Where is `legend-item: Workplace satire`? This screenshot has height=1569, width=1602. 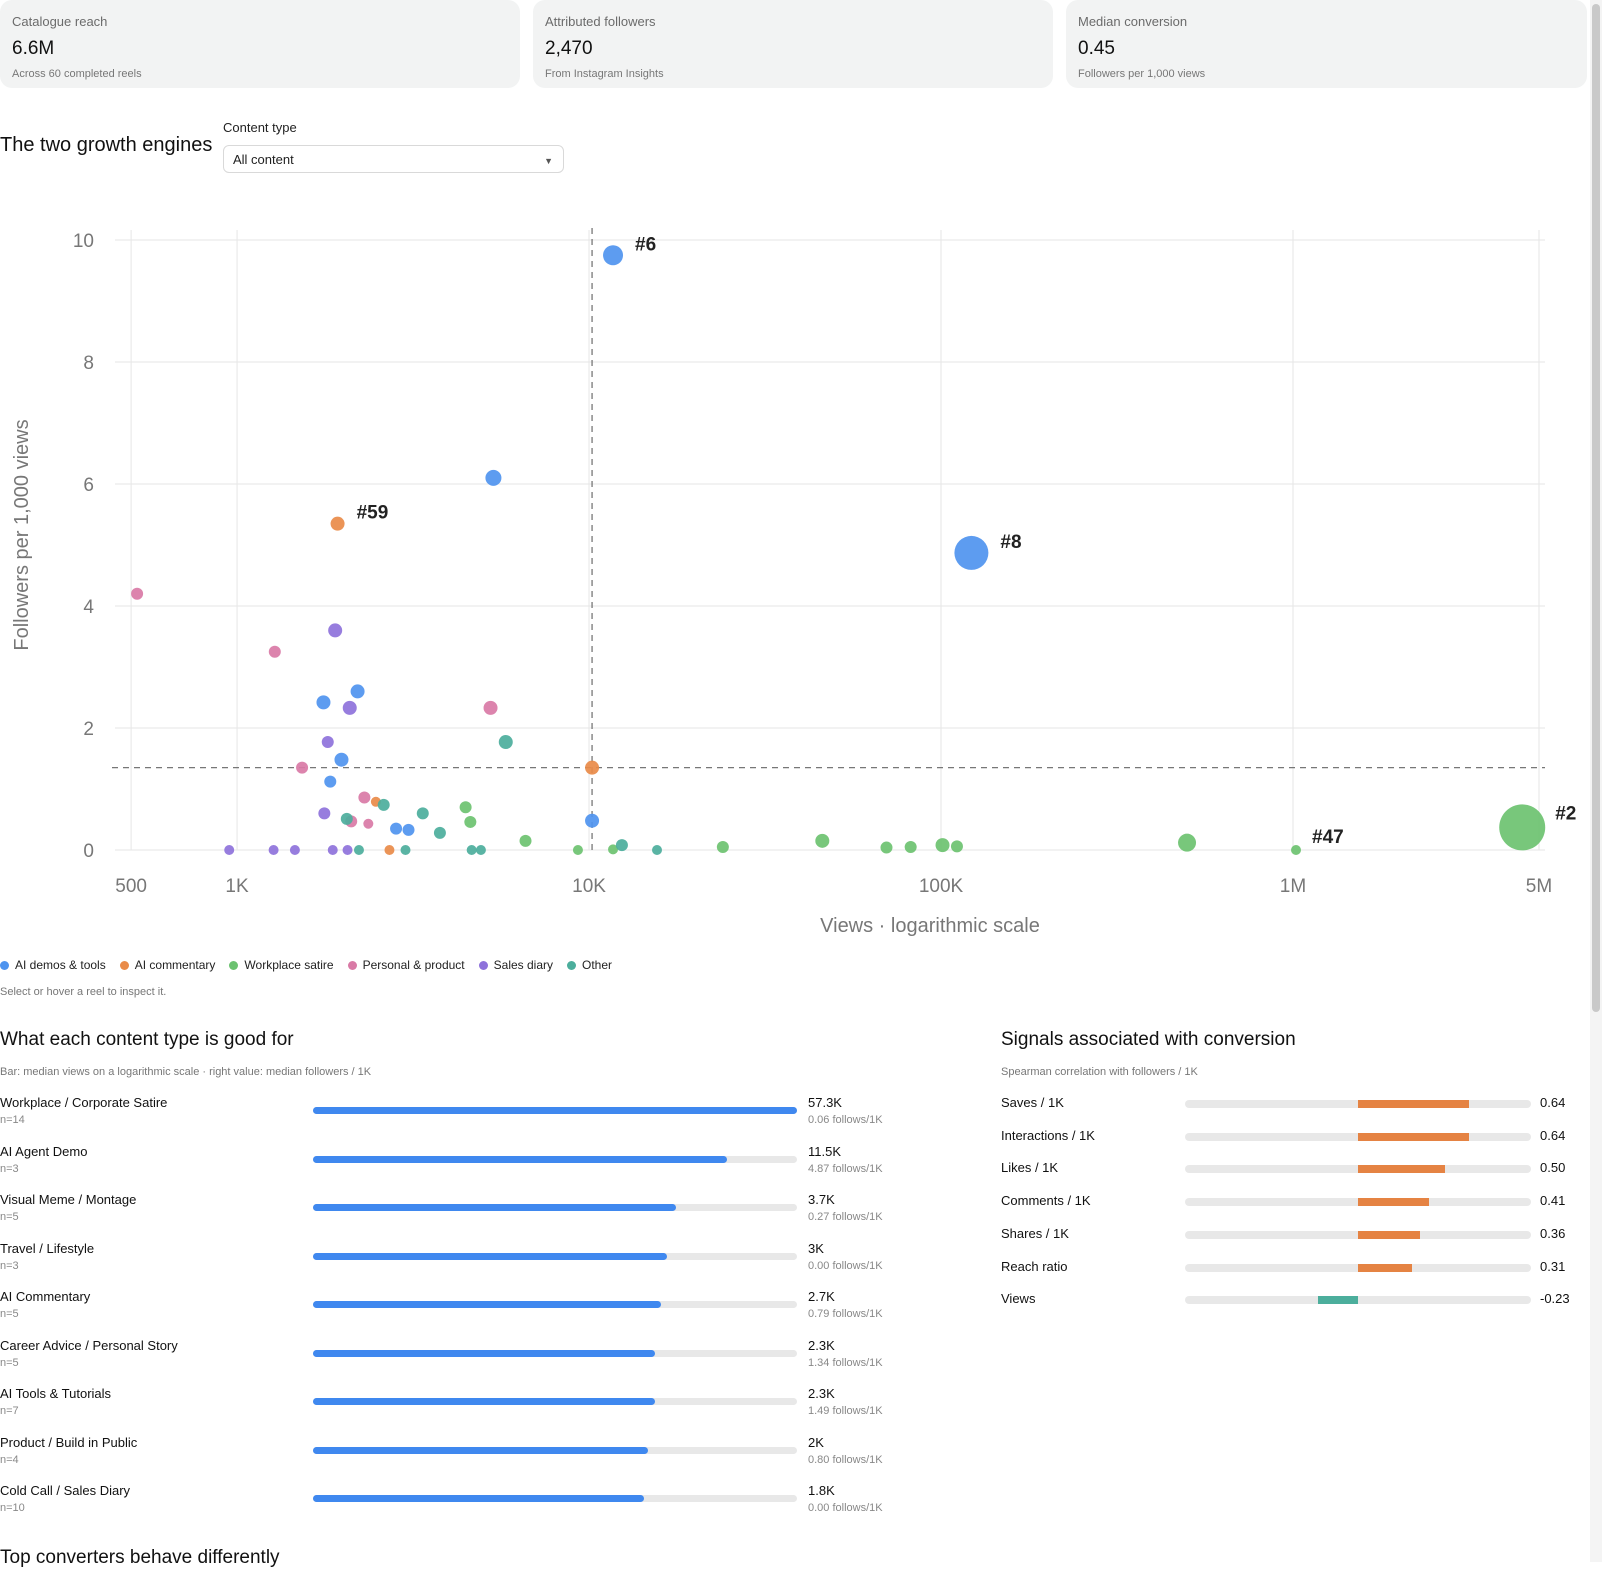 legend-item: Workplace satire is located at coordinates (281, 965).